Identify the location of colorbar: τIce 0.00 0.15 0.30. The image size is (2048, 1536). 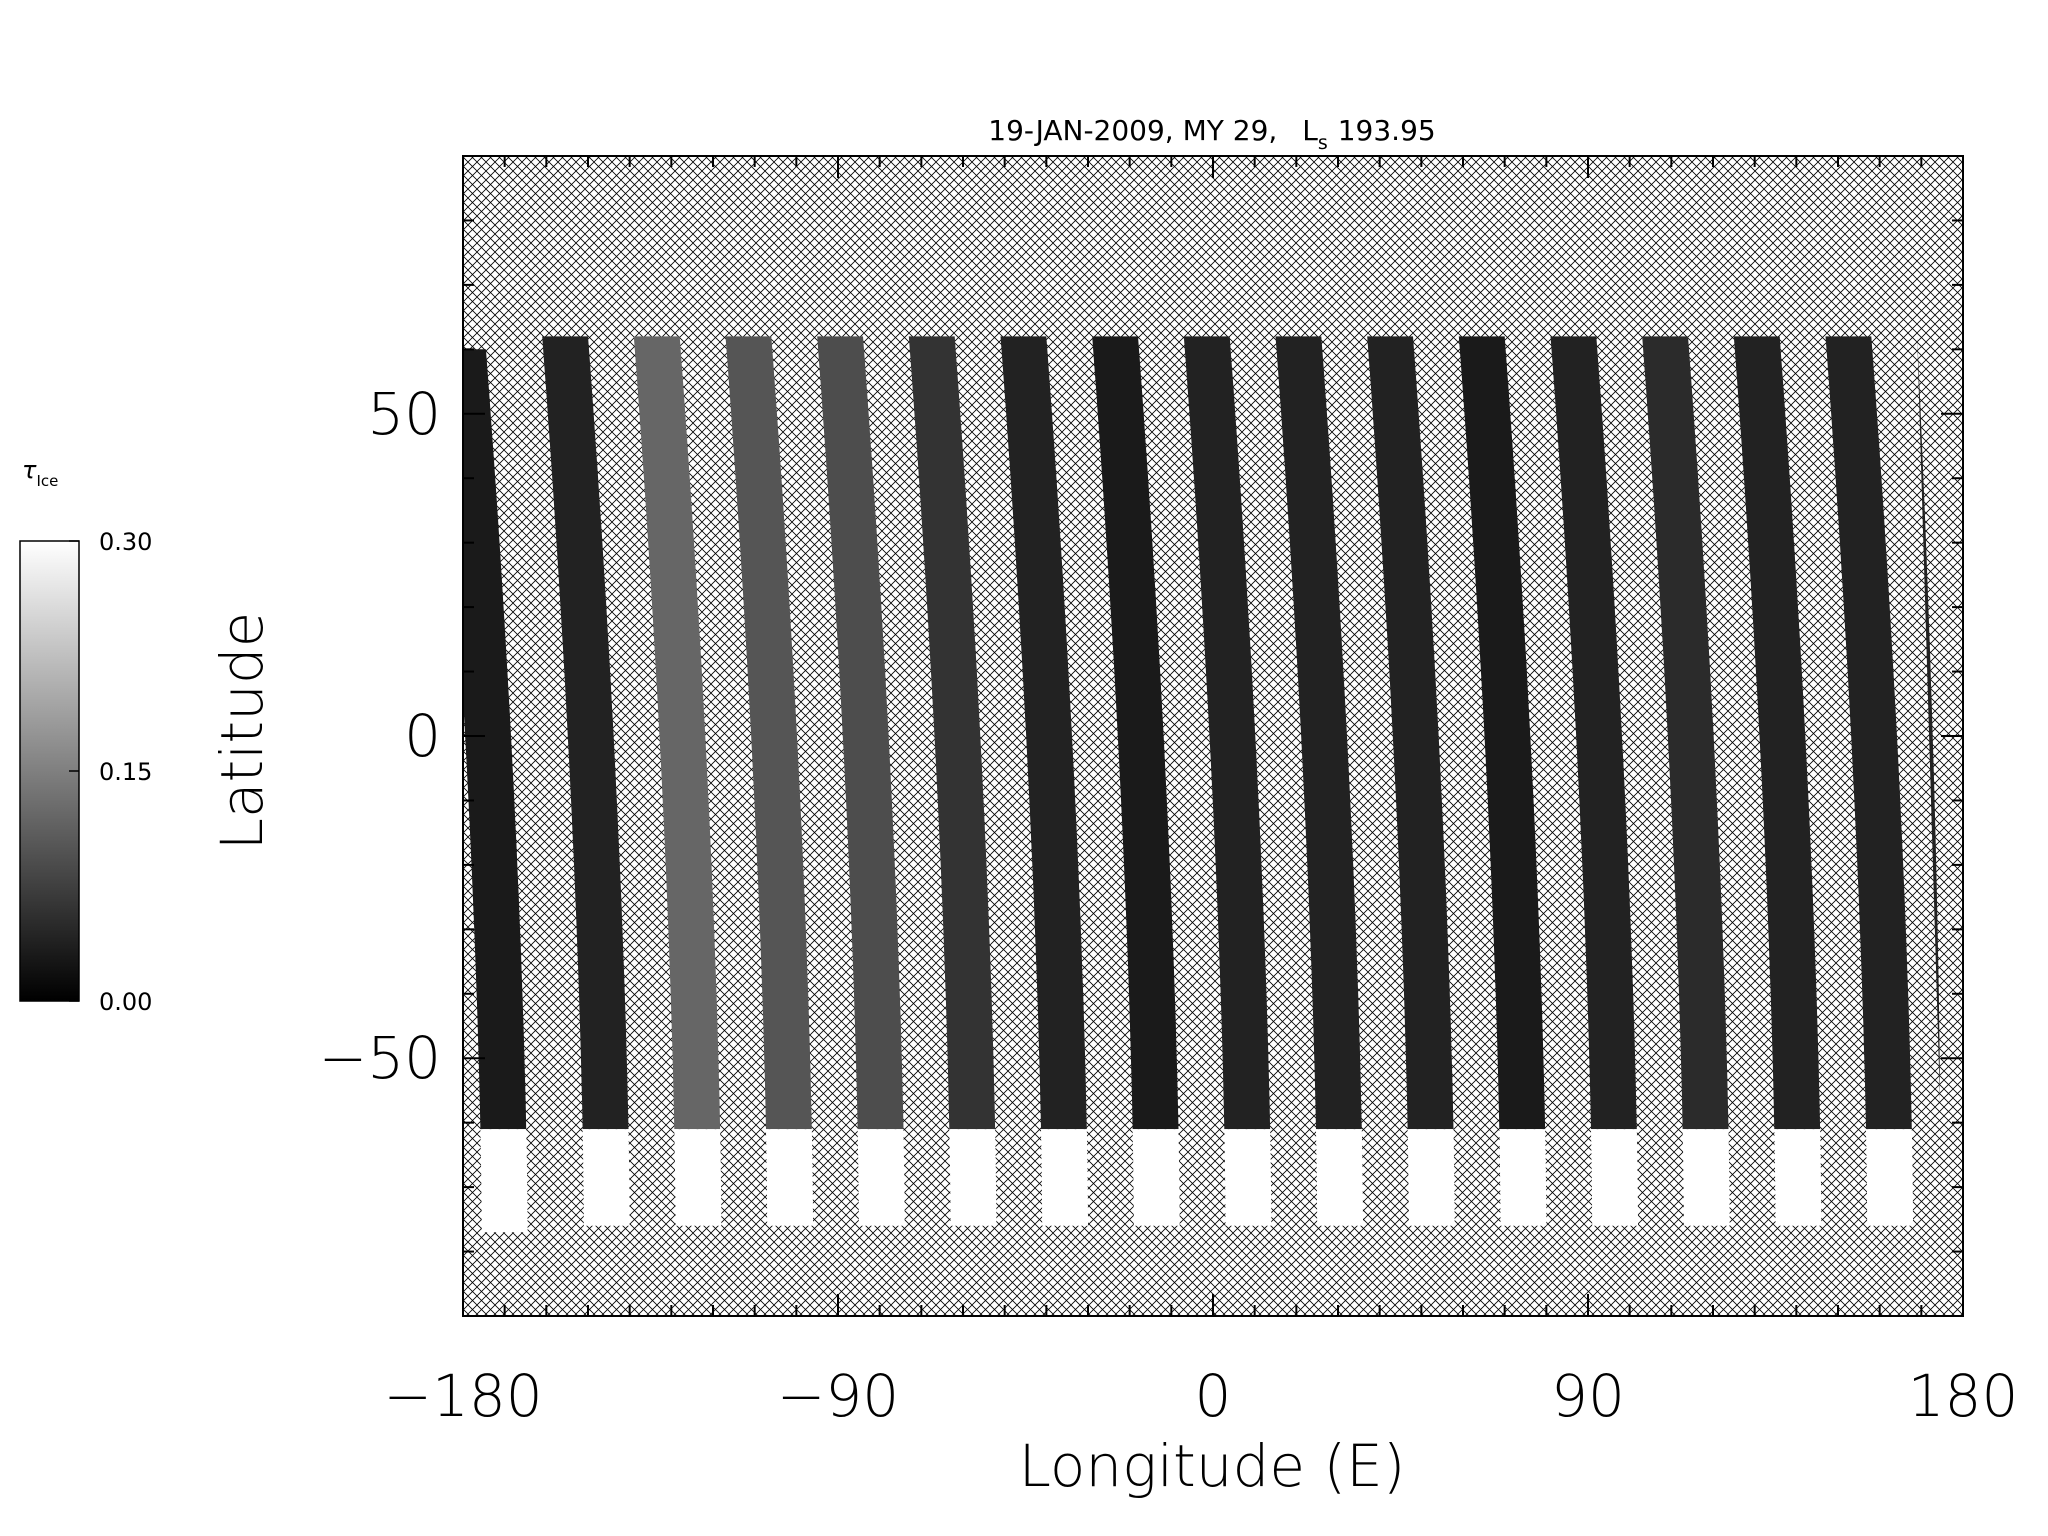
(85, 736).